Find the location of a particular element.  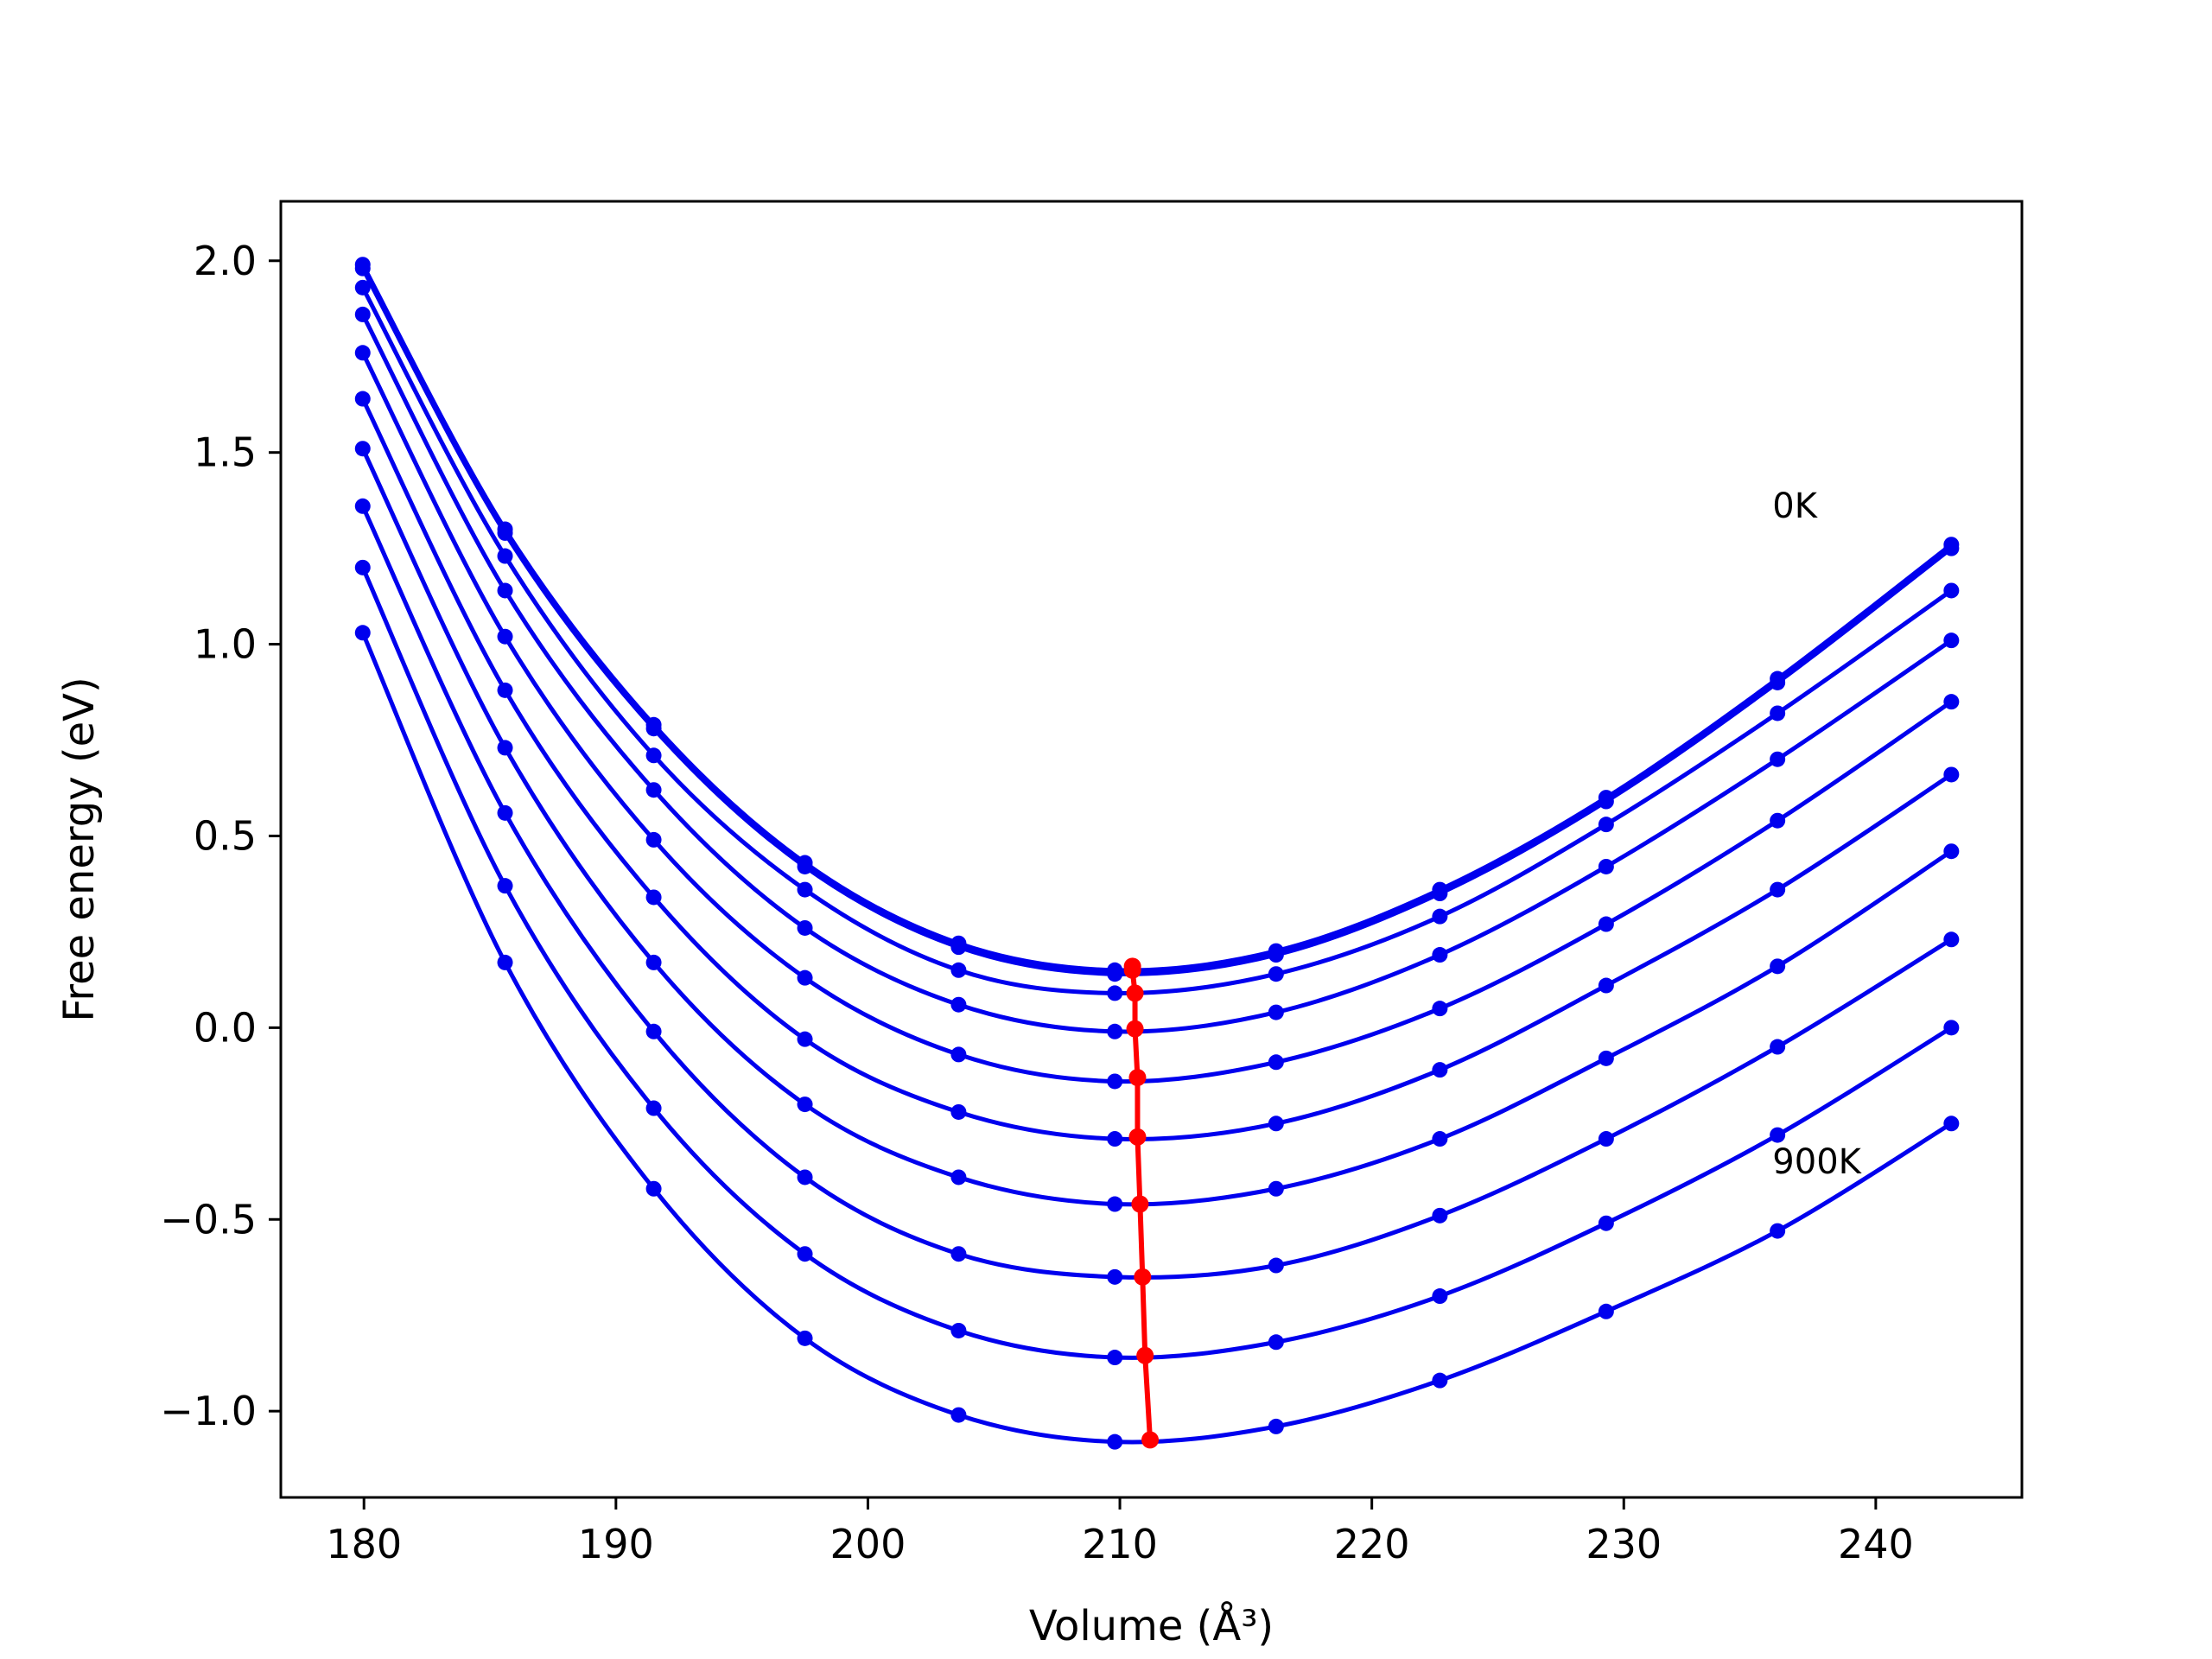

y-axis-label: Free energy (eV) is located at coordinates (79, 849).